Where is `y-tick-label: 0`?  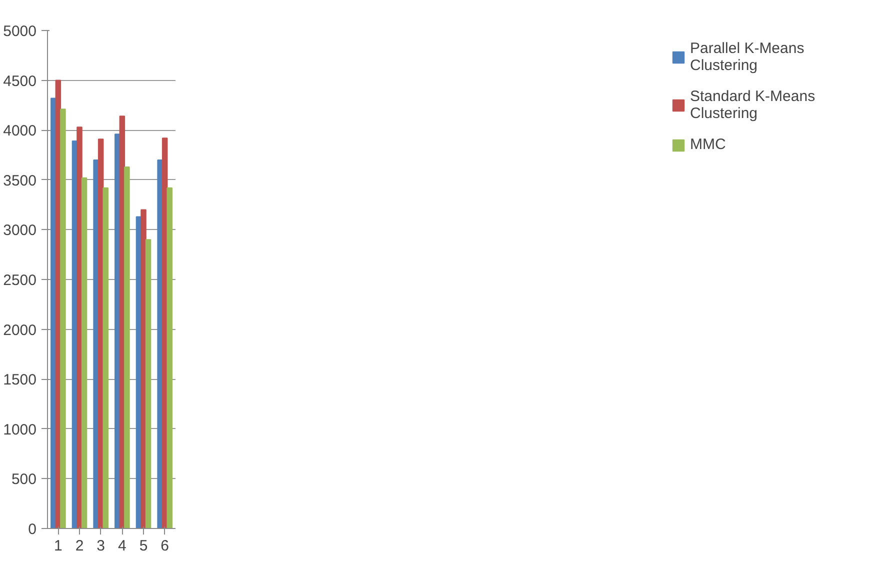
y-tick-label: 0 is located at coordinates (32, 529).